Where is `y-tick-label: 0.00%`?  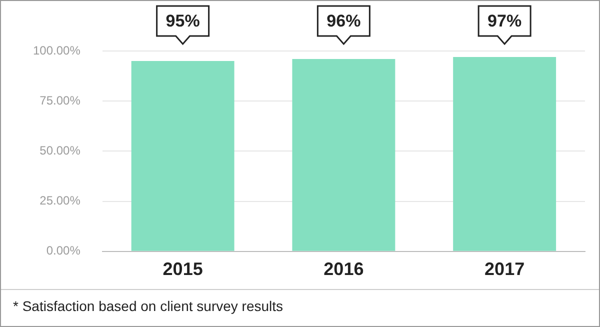
y-tick-label: 0.00% is located at coordinates (63, 251).